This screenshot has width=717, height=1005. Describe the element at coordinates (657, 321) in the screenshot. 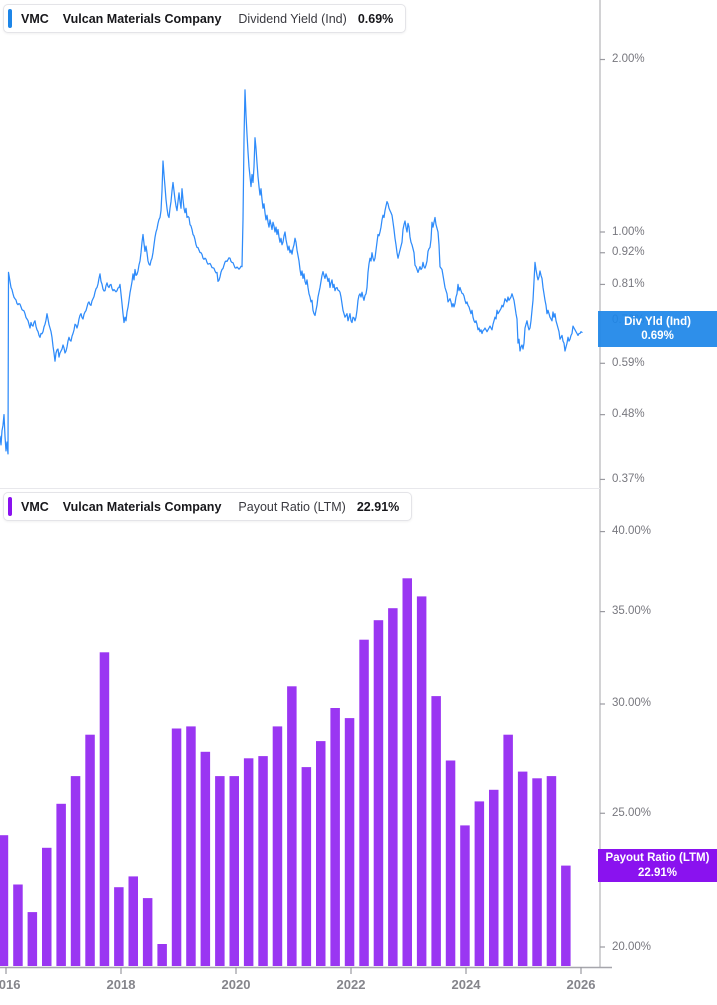

I see `flag-metric-label: Div Yld (Ind)` at that location.